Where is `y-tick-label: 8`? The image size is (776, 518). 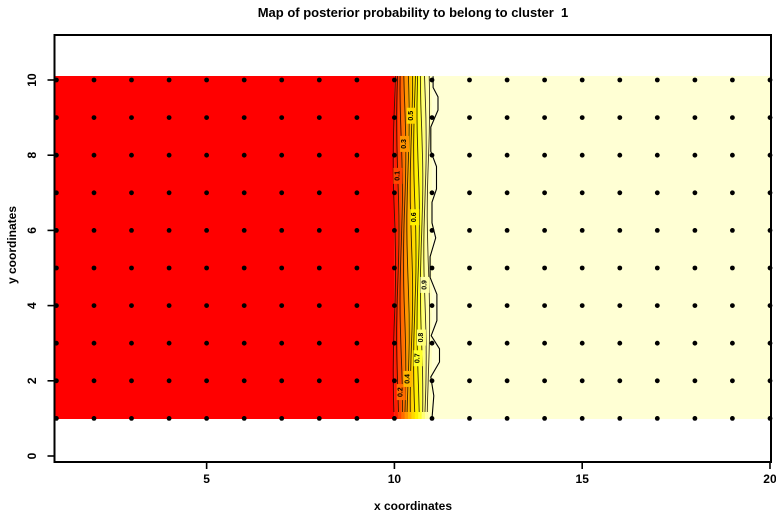
y-tick-label: 8 is located at coordinates (32, 155).